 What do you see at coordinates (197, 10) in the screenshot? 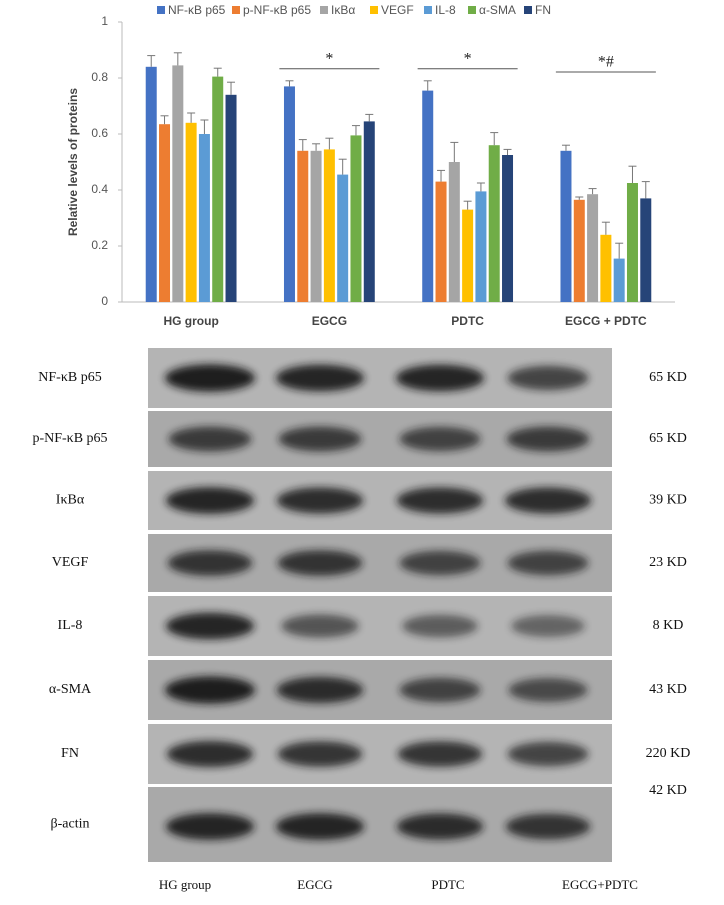
I see `legend-label: NF-κB p65` at bounding box center [197, 10].